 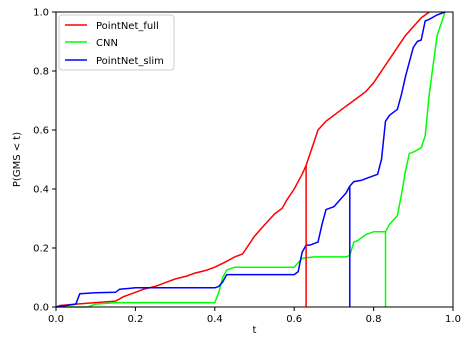 I want to click on x-tick-label: 1.0, so click(x=453, y=319).